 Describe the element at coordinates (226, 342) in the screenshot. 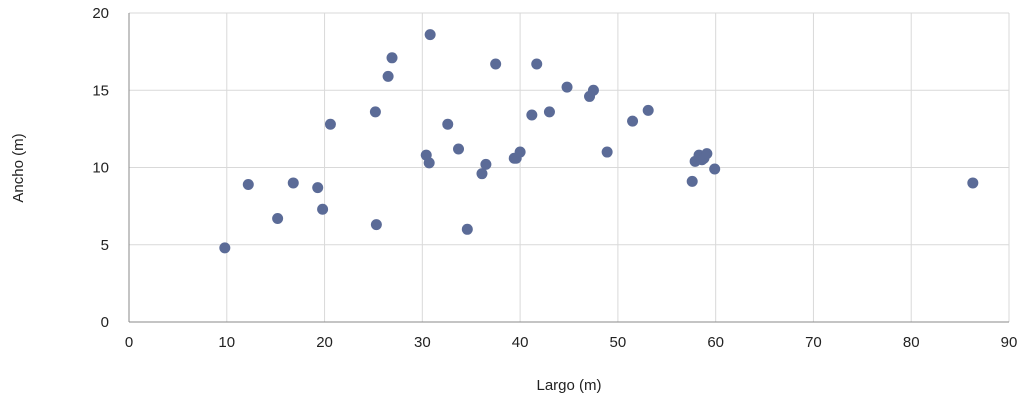

I see `x-tick-label: 10` at that location.